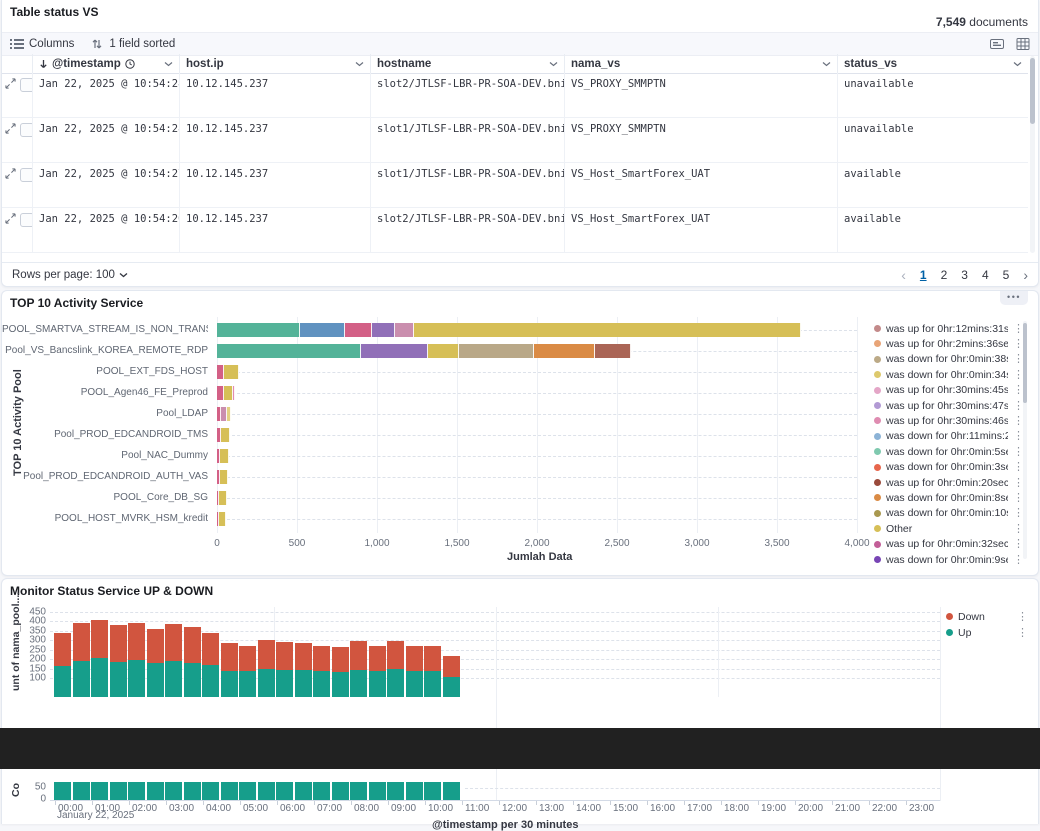 Image resolution: width=1040 pixels, height=831 pixels. Describe the element at coordinates (467, 63) in the screenshot. I see `header-cell-hostname: hostname` at that location.